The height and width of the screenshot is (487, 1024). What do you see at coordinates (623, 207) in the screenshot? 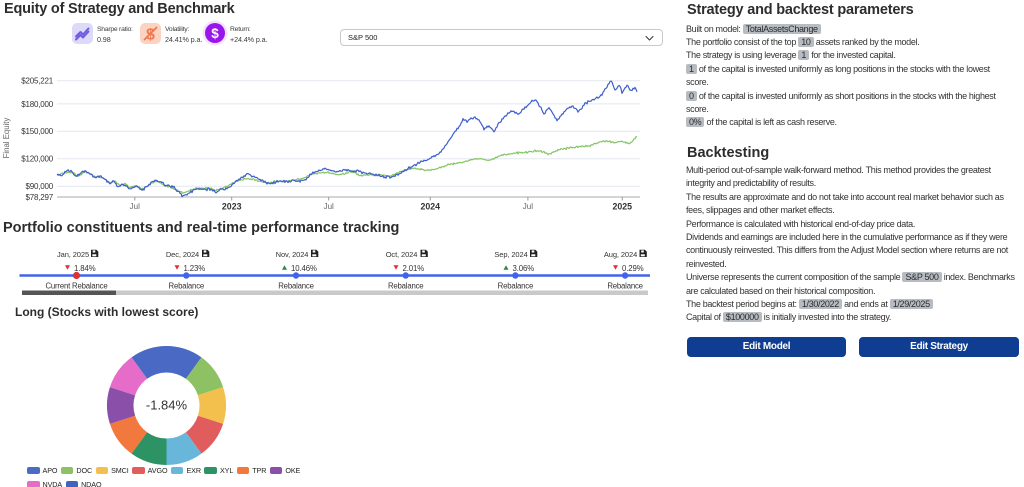
I see `svg-text: 2025` at bounding box center [623, 207].